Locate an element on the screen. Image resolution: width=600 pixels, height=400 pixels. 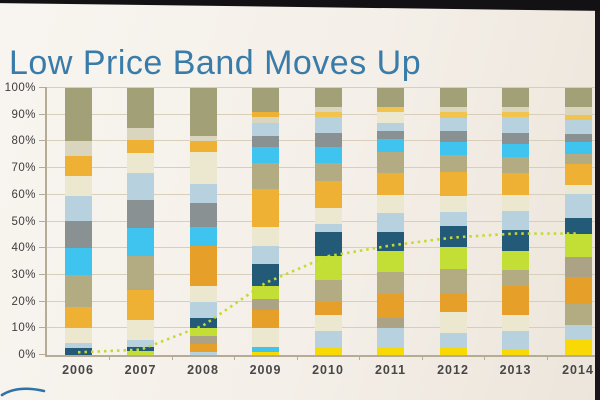
screen-bezel-top is located at coordinates (300, 5).